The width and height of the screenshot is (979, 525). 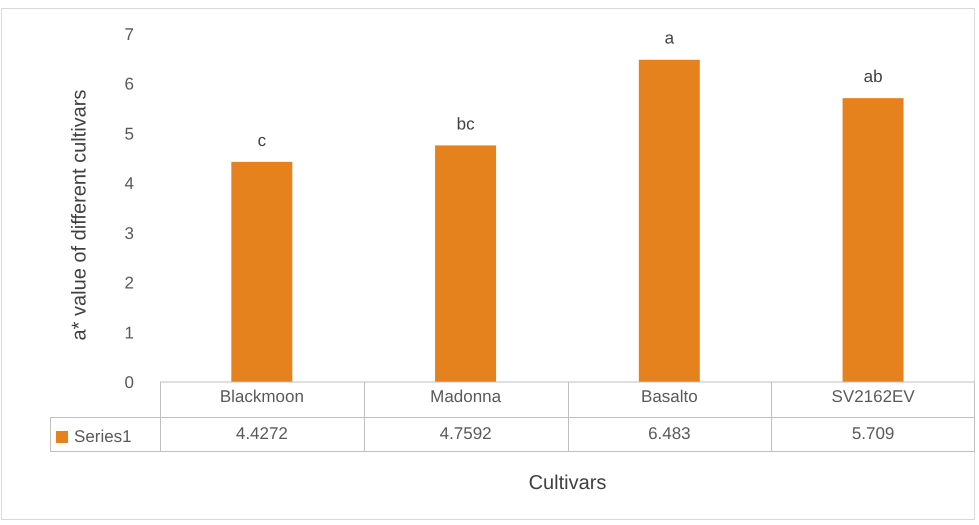 What do you see at coordinates (669, 434) in the screenshot?
I see `data-label: 6.483` at bounding box center [669, 434].